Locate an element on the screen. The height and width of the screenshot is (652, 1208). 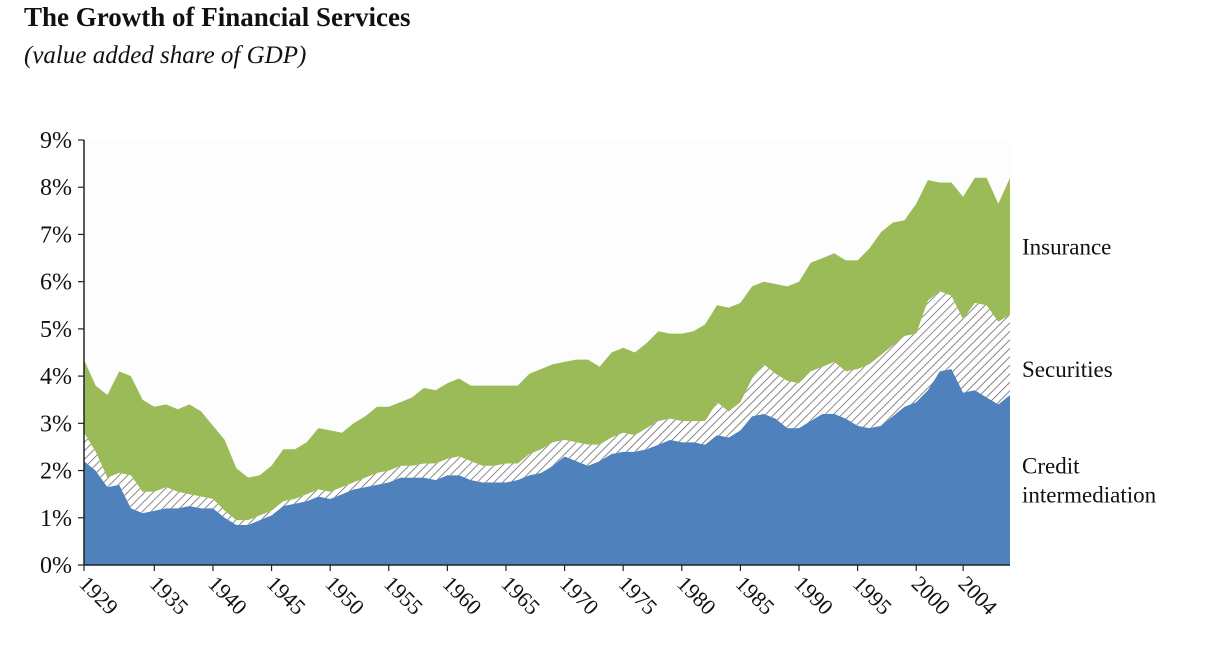
x-tick-label: 1980 is located at coordinates (696, 595).